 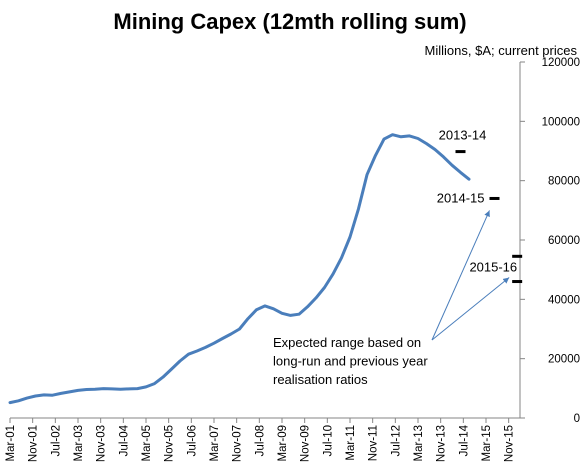 What do you see at coordinates (347, 342) in the screenshot?
I see `annotation-text-line: Expected range based on` at bounding box center [347, 342].